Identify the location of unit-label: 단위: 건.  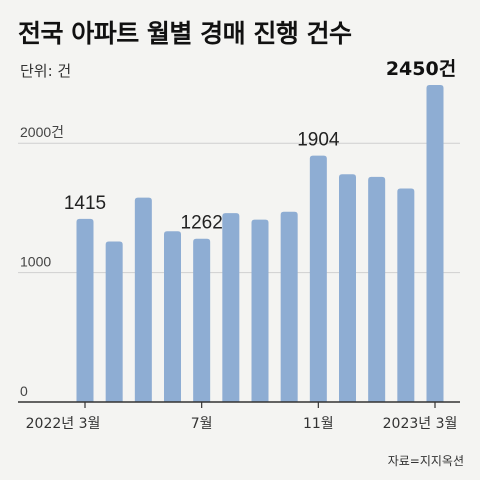
(46, 71).